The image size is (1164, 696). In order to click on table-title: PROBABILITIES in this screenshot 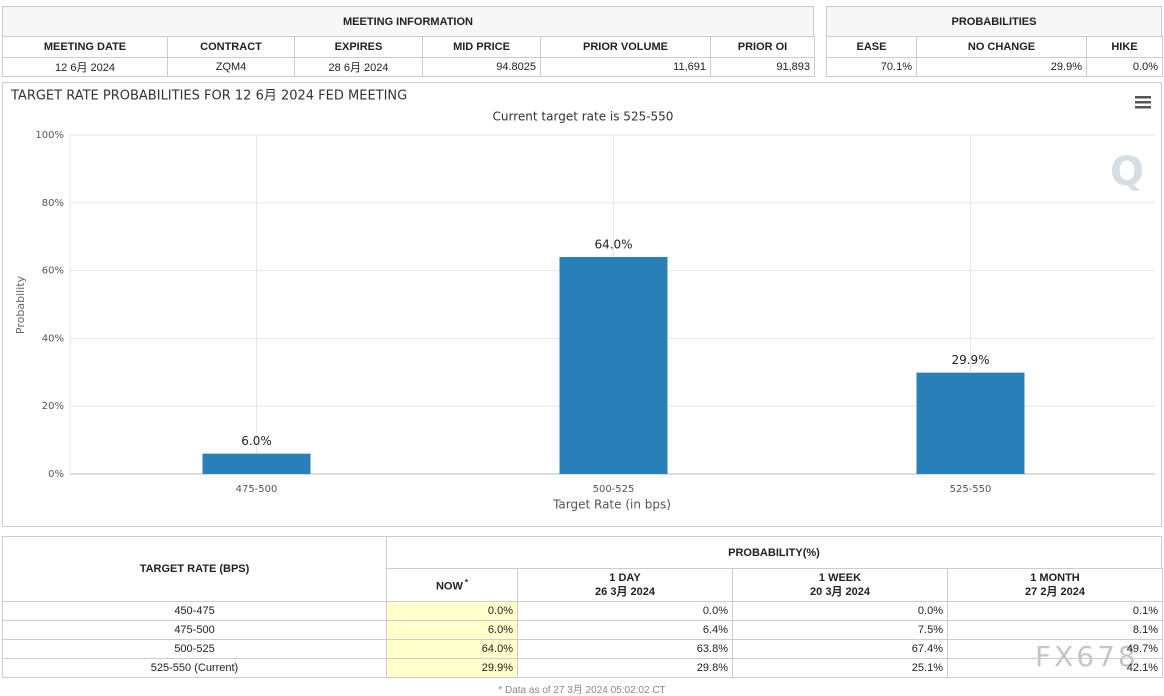, I will do `click(994, 21)`.